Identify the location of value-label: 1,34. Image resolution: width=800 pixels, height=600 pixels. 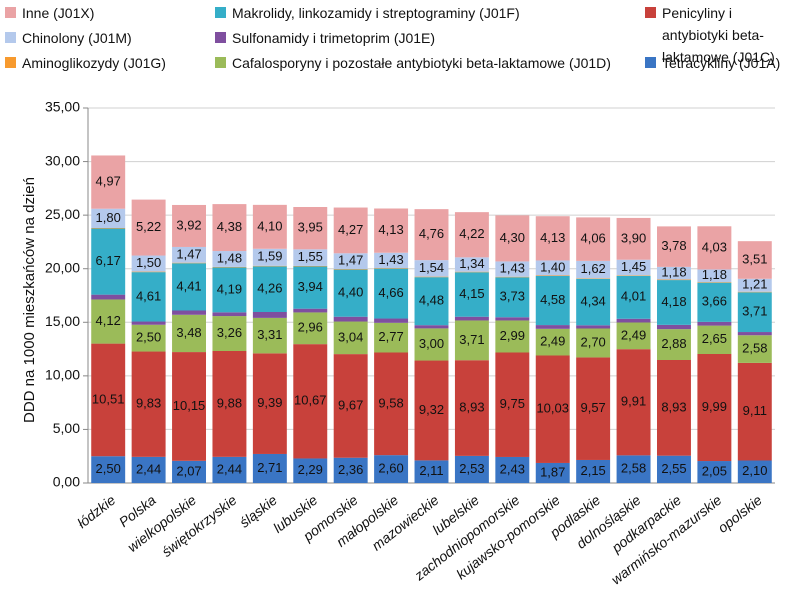
(471, 263).